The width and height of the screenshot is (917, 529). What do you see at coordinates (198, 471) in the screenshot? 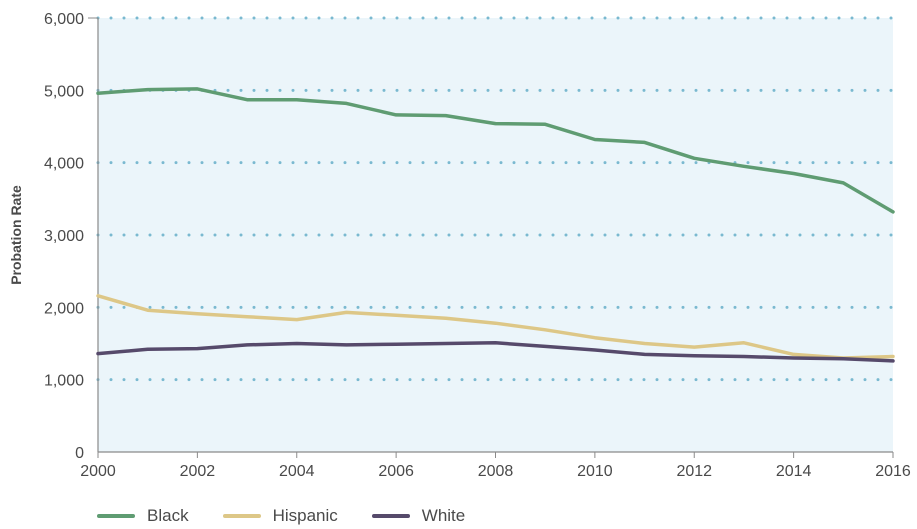
I see `x-tick-label: 2002` at bounding box center [198, 471].